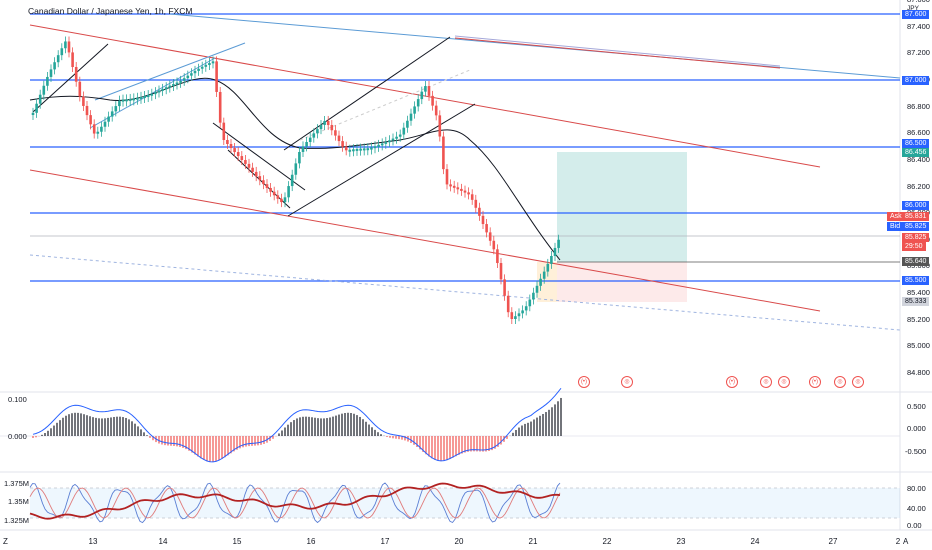 This screenshot has height=550, width=932. What do you see at coordinates (607, 541) in the screenshot?
I see `time-label: 22` at bounding box center [607, 541].